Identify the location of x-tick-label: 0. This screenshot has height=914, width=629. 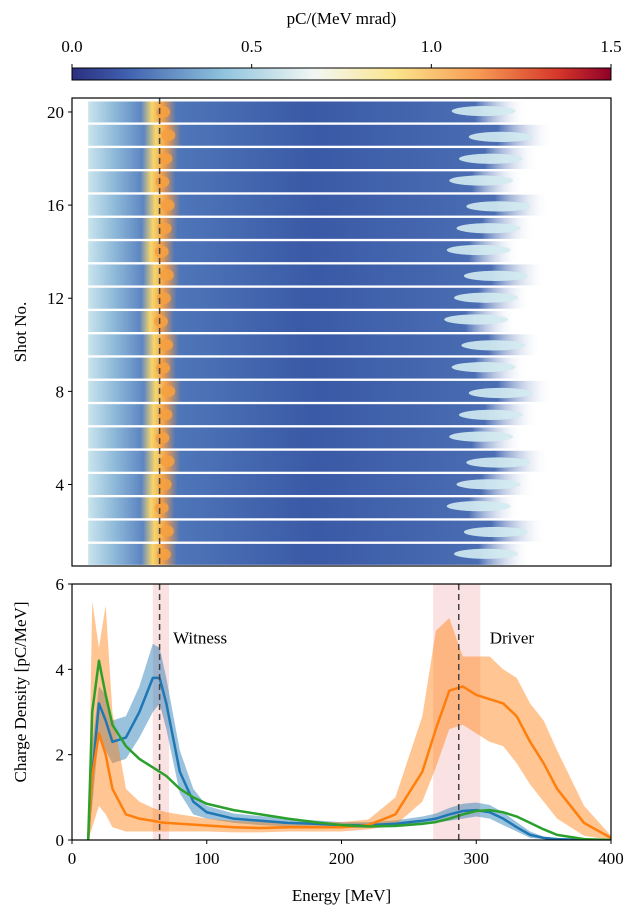
(72, 858).